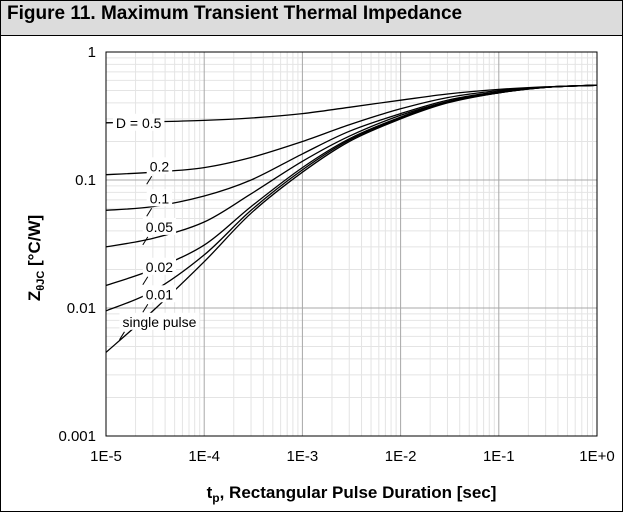  Describe the element at coordinates (85, 180) in the screenshot. I see `y-tick-label: 0.1` at that location.